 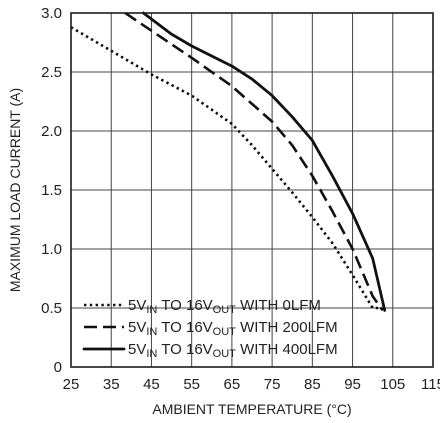 I want to click on y-tick-label: 2.5, so click(x=51, y=72).